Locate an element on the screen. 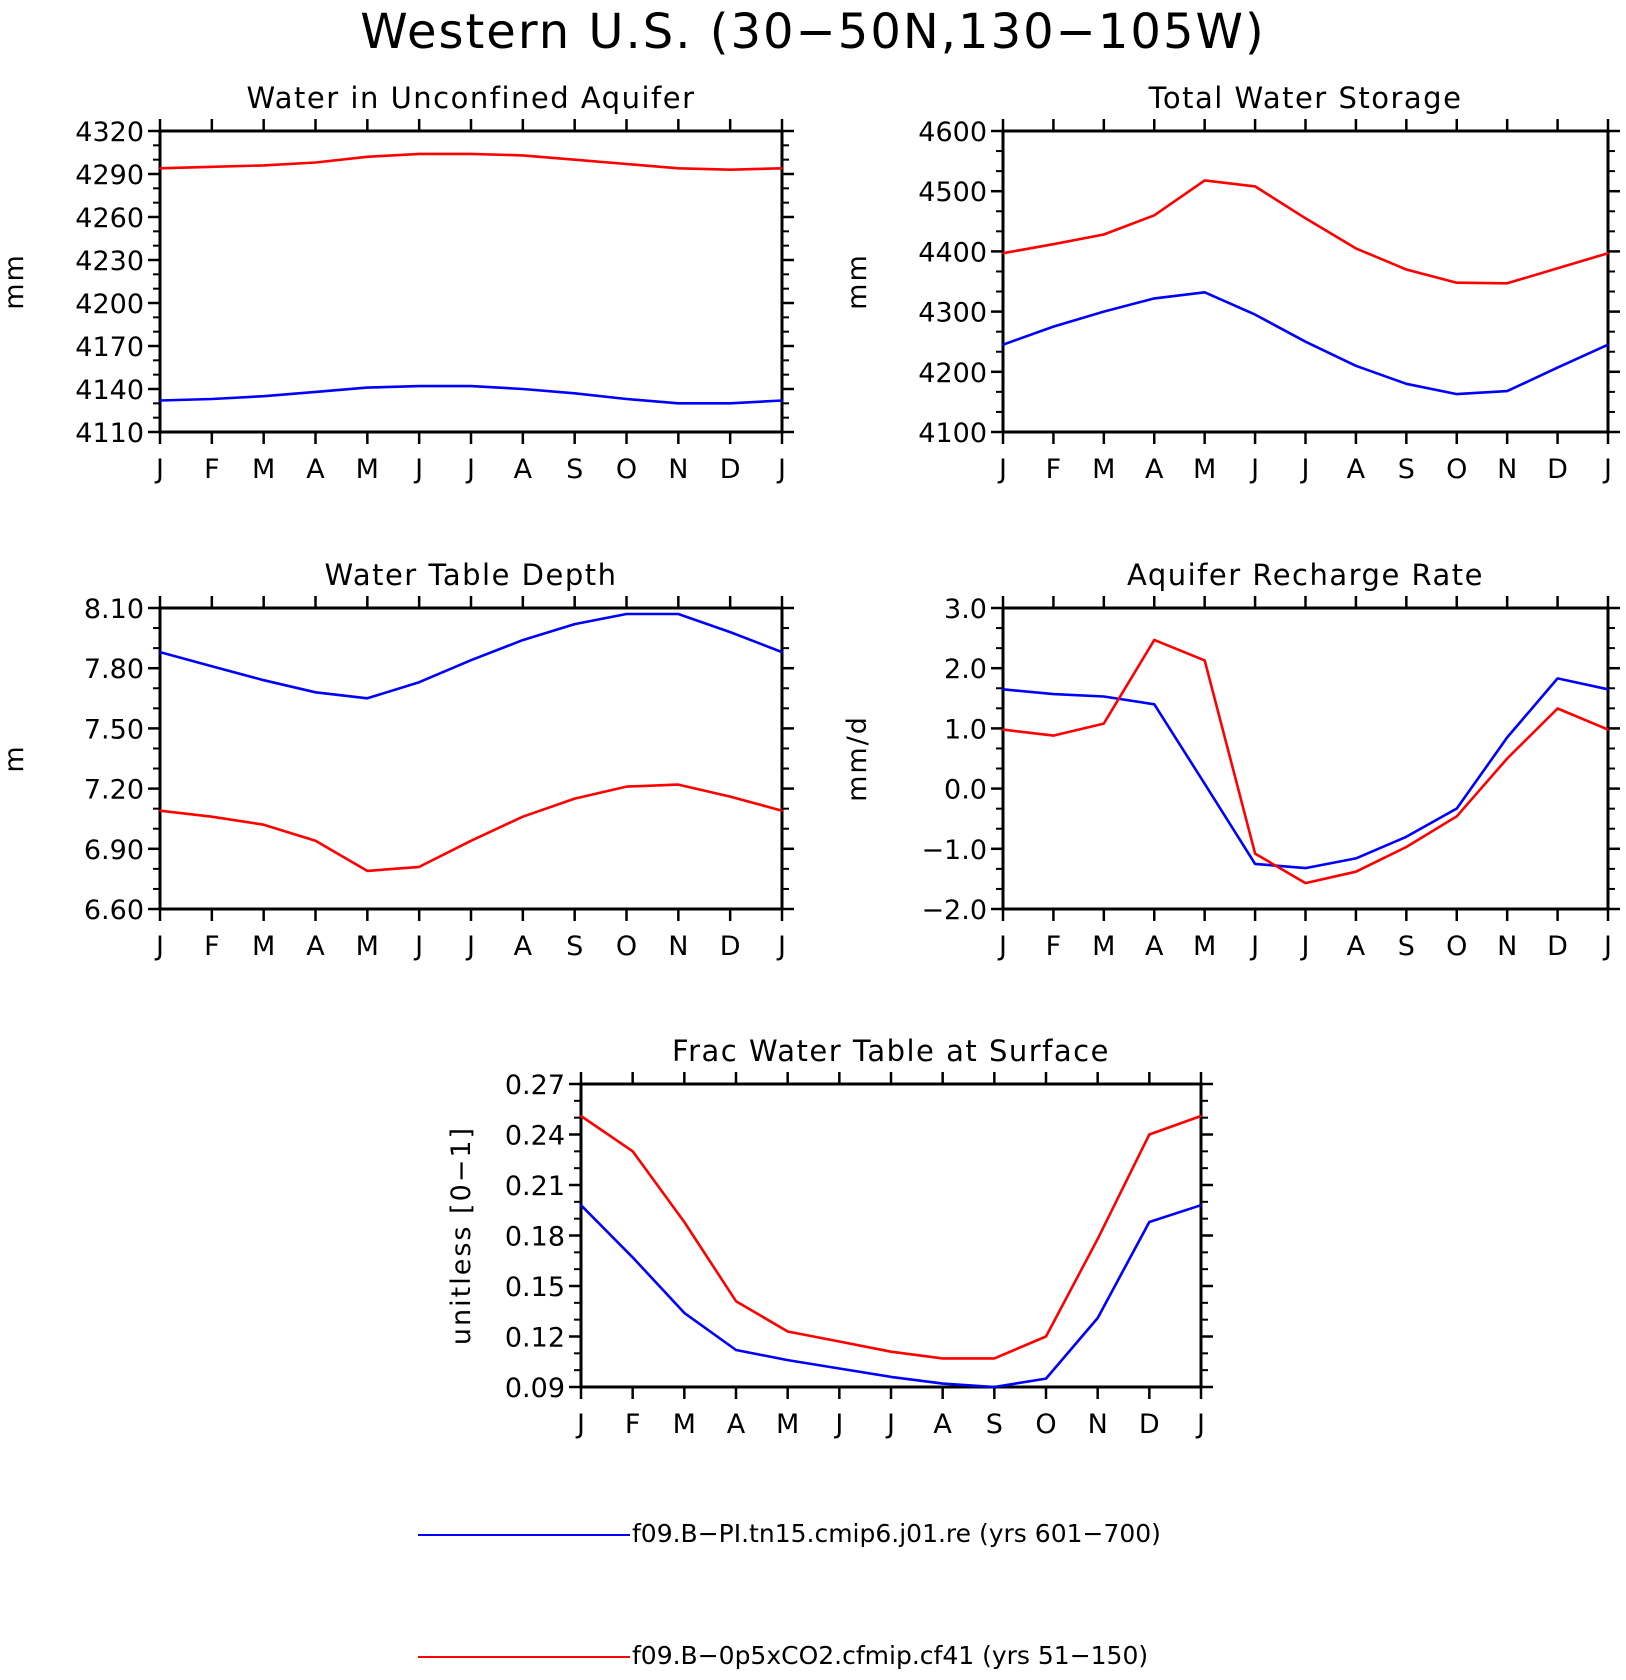  y-tick-label: 0.15 is located at coordinates (535, 1287).